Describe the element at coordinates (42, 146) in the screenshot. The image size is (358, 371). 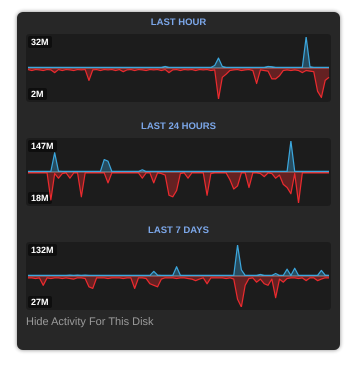
I see `annotation: 147M` at that location.